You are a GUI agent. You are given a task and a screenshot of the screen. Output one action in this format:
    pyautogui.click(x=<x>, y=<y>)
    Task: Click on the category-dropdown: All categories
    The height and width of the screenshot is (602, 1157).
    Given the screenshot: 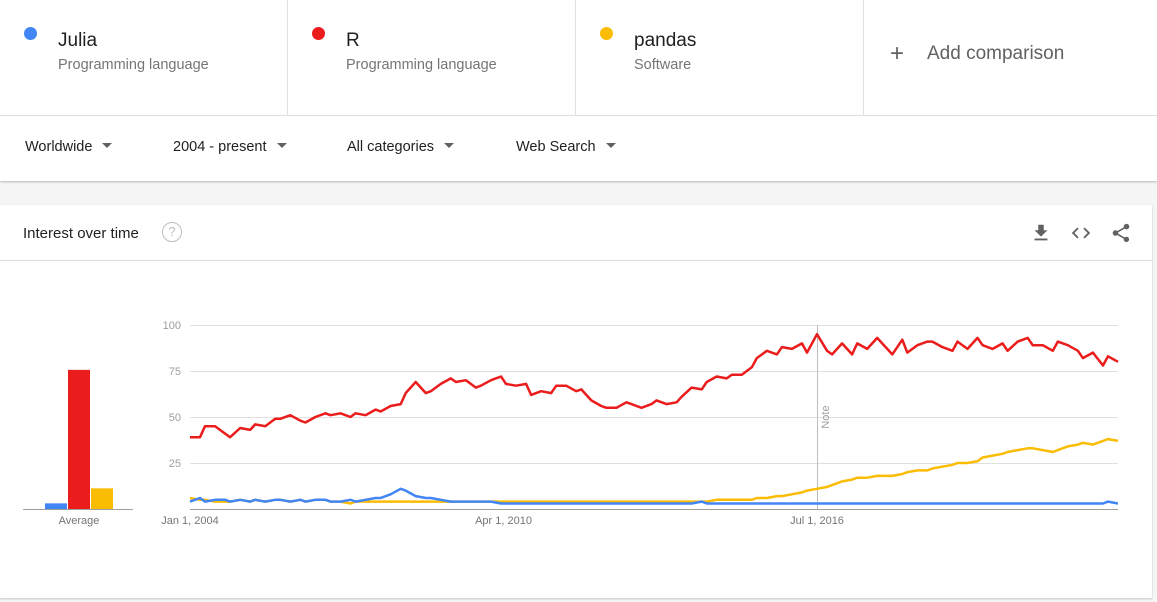 What is the action you would take?
    pyautogui.click(x=401, y=147)
    